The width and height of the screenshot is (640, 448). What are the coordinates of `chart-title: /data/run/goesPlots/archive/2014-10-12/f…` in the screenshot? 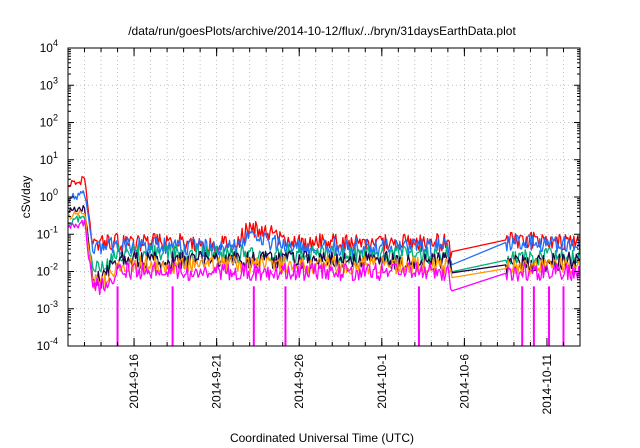 It's located at (322, 31).